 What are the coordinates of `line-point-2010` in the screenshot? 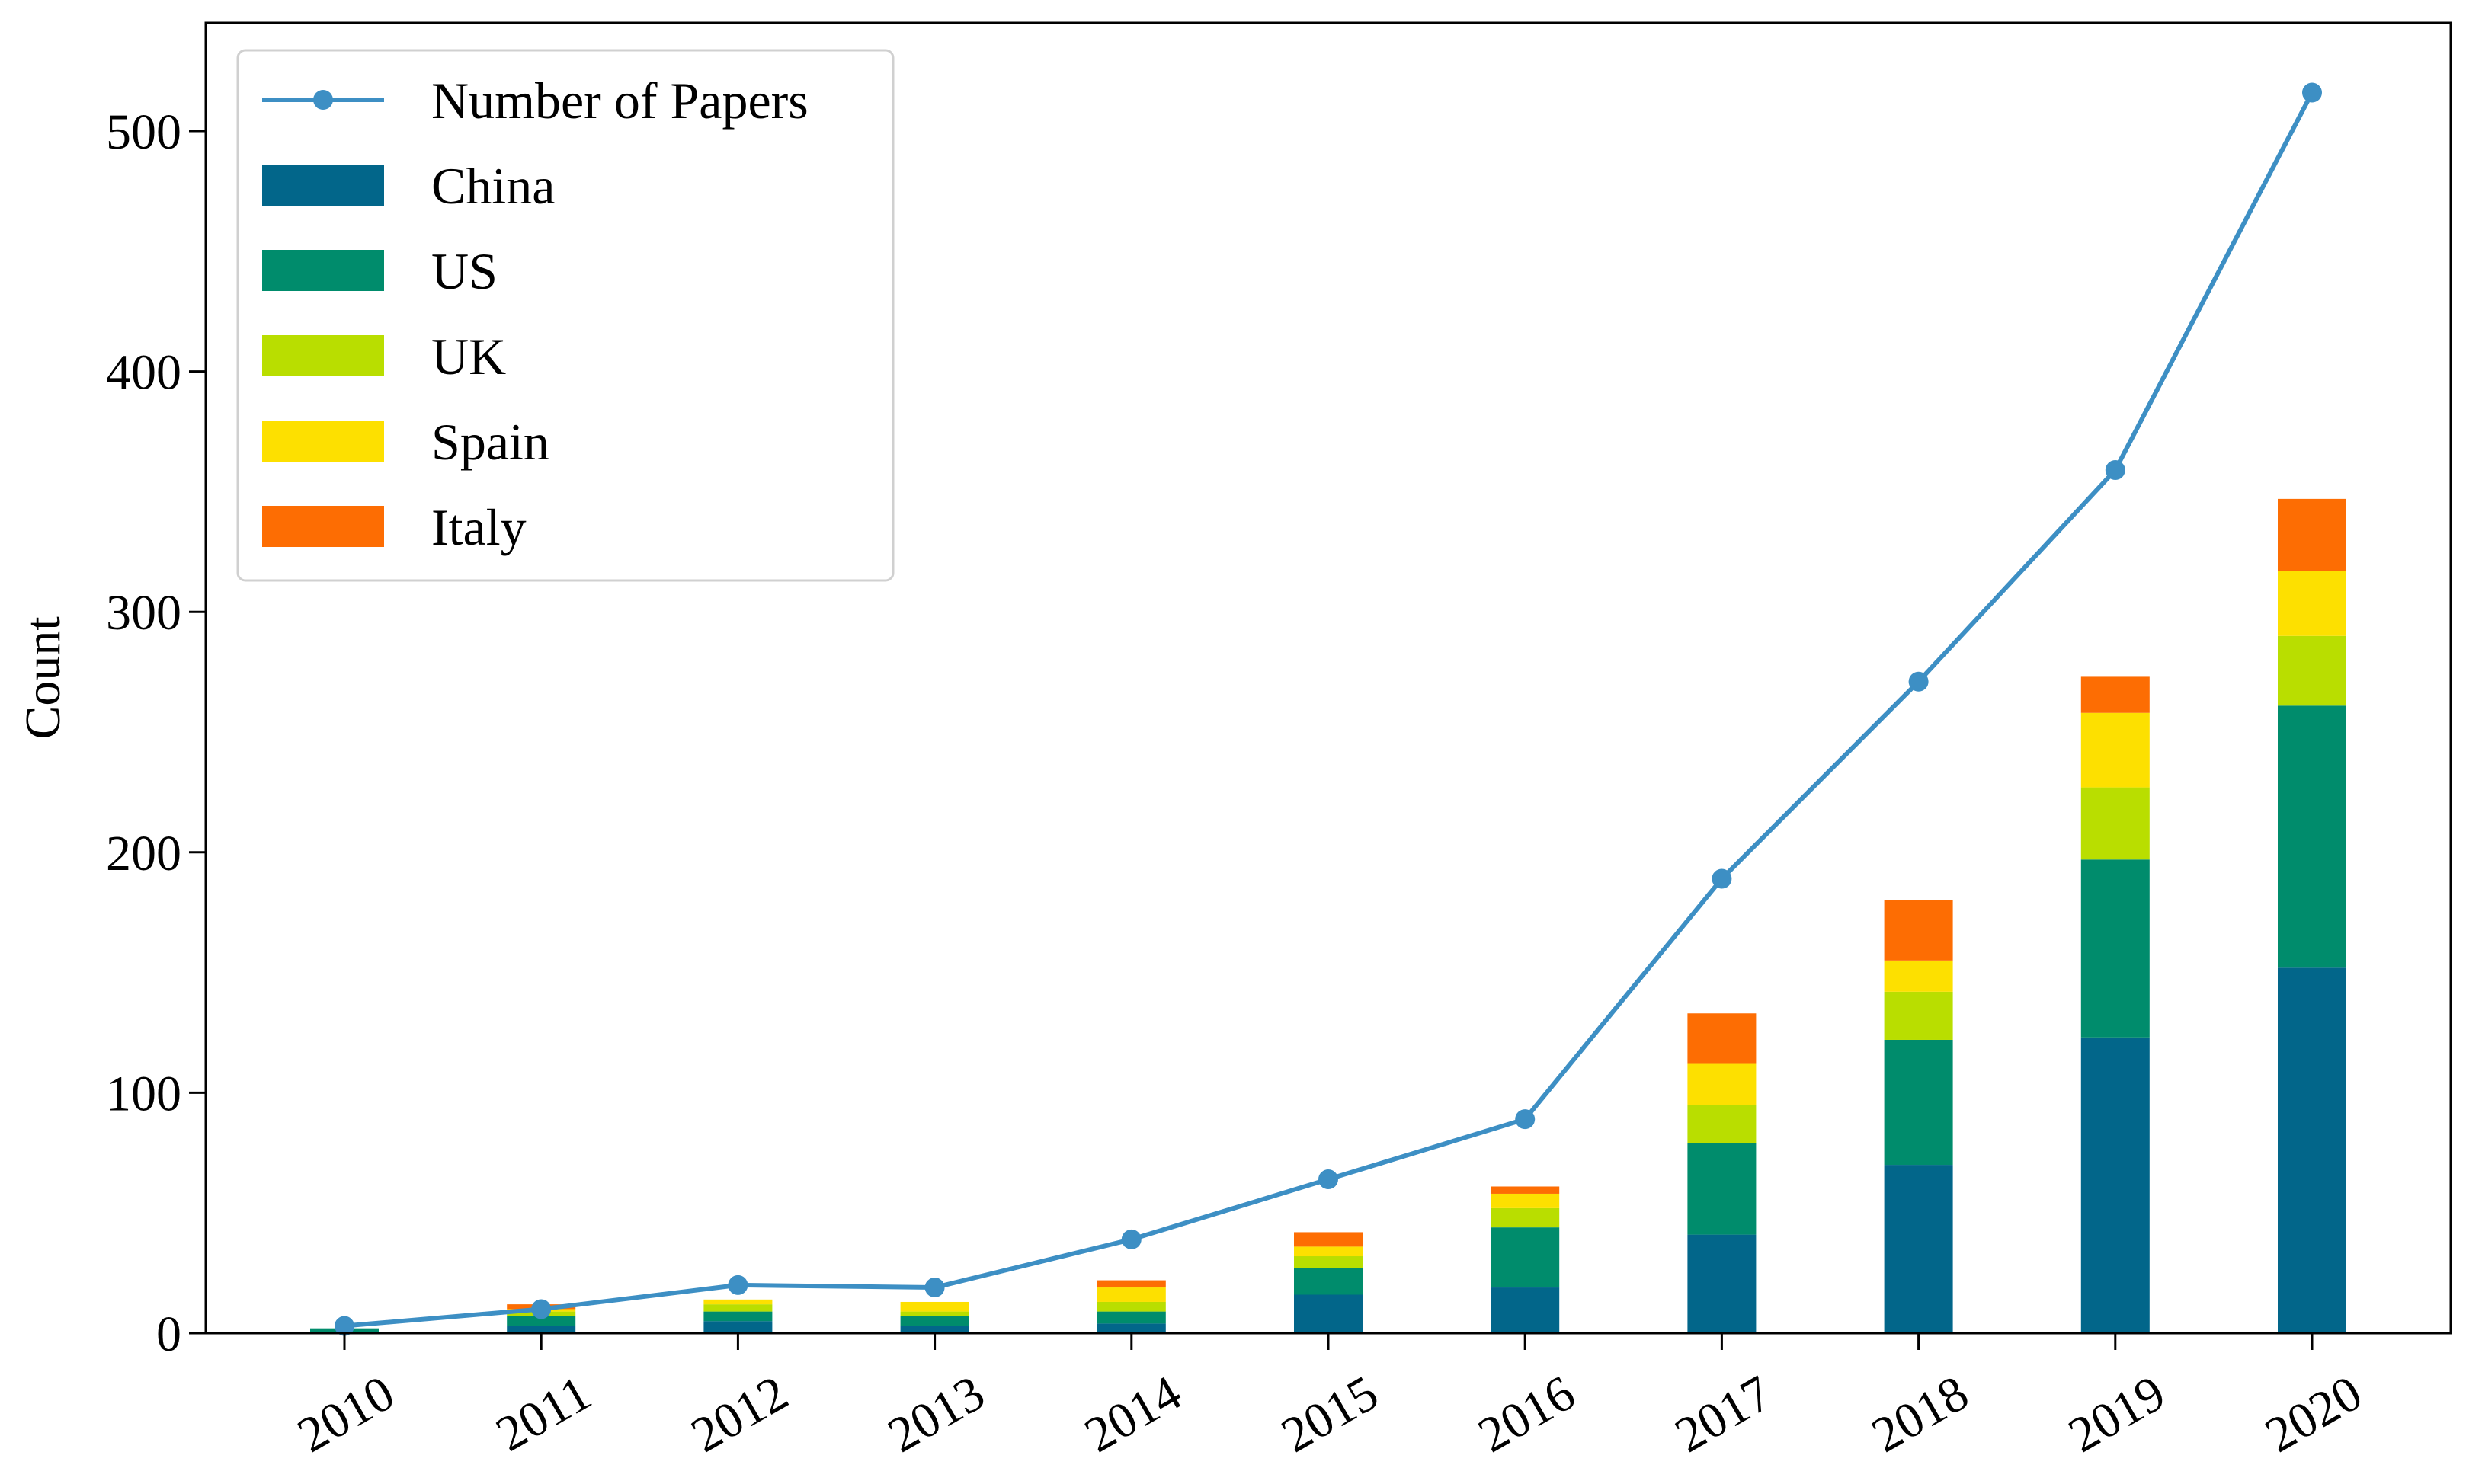 It's located at (344, 1326).